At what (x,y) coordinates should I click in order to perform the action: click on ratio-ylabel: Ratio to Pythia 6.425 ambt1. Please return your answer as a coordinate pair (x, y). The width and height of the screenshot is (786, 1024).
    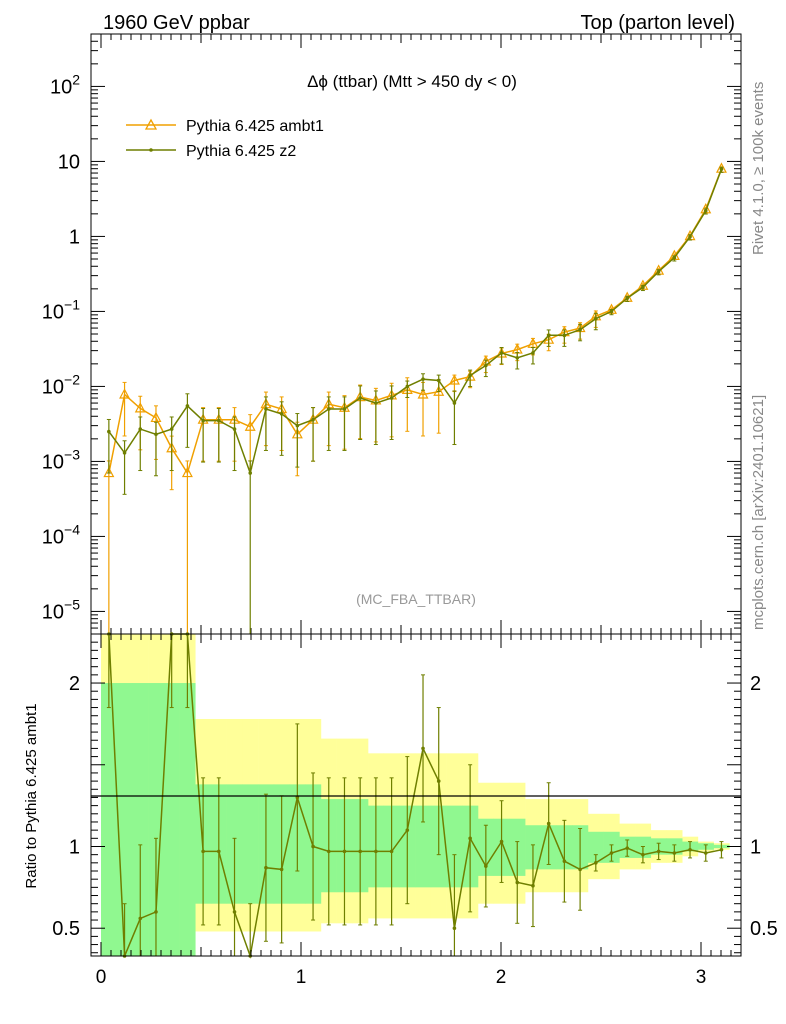
    Looking at the image, I should click on (31, 795).